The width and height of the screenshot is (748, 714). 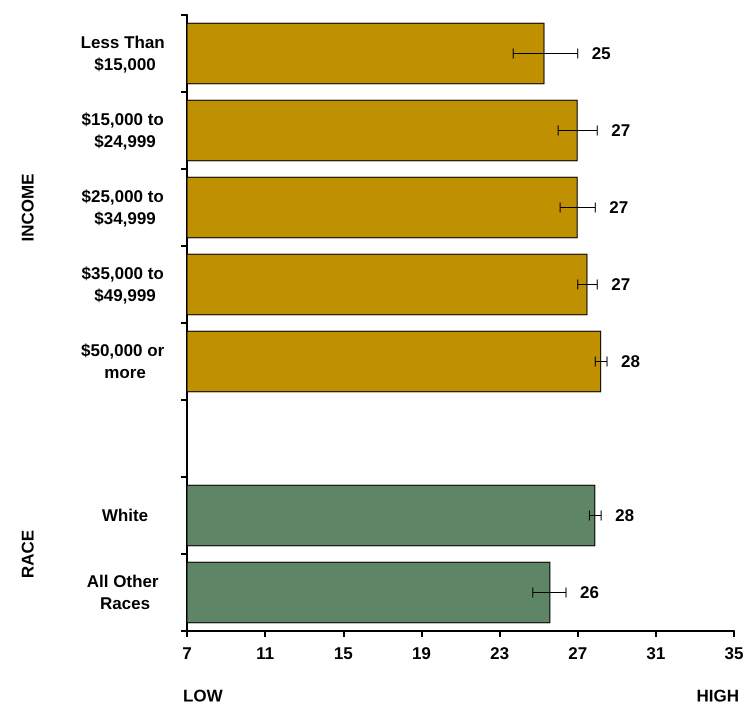 I want to click on y-tick-label: White, so click(x=125, y=515).